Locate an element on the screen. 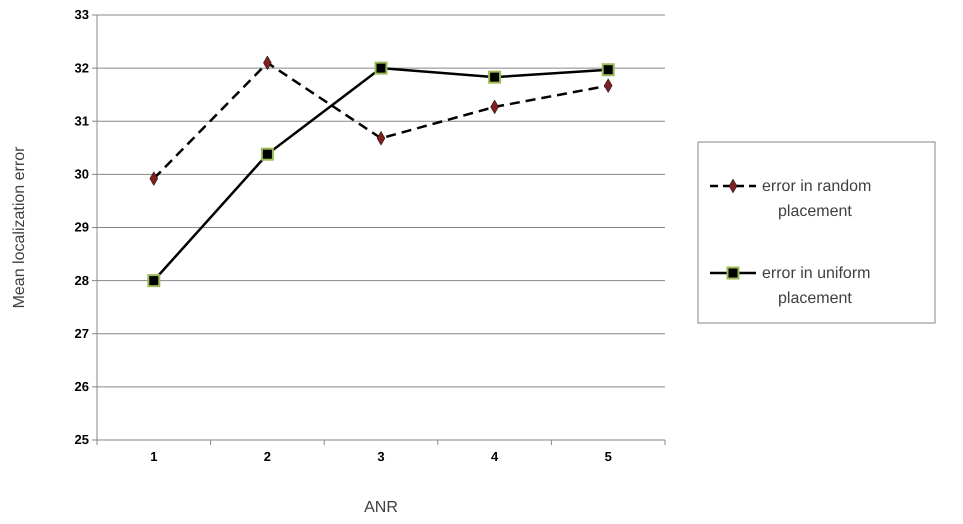  y-tick-label: 32 is located at coordinates (81, 68).